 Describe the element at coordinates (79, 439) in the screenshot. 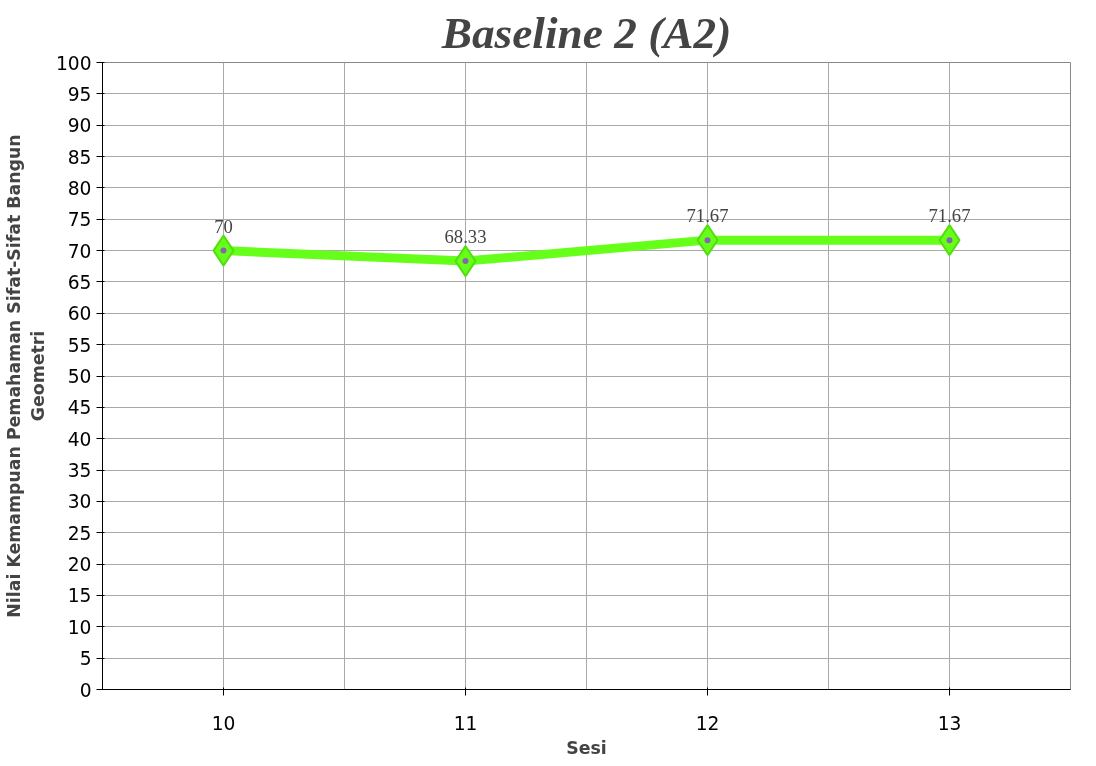

I see `y-tick-label: 40` at that location.